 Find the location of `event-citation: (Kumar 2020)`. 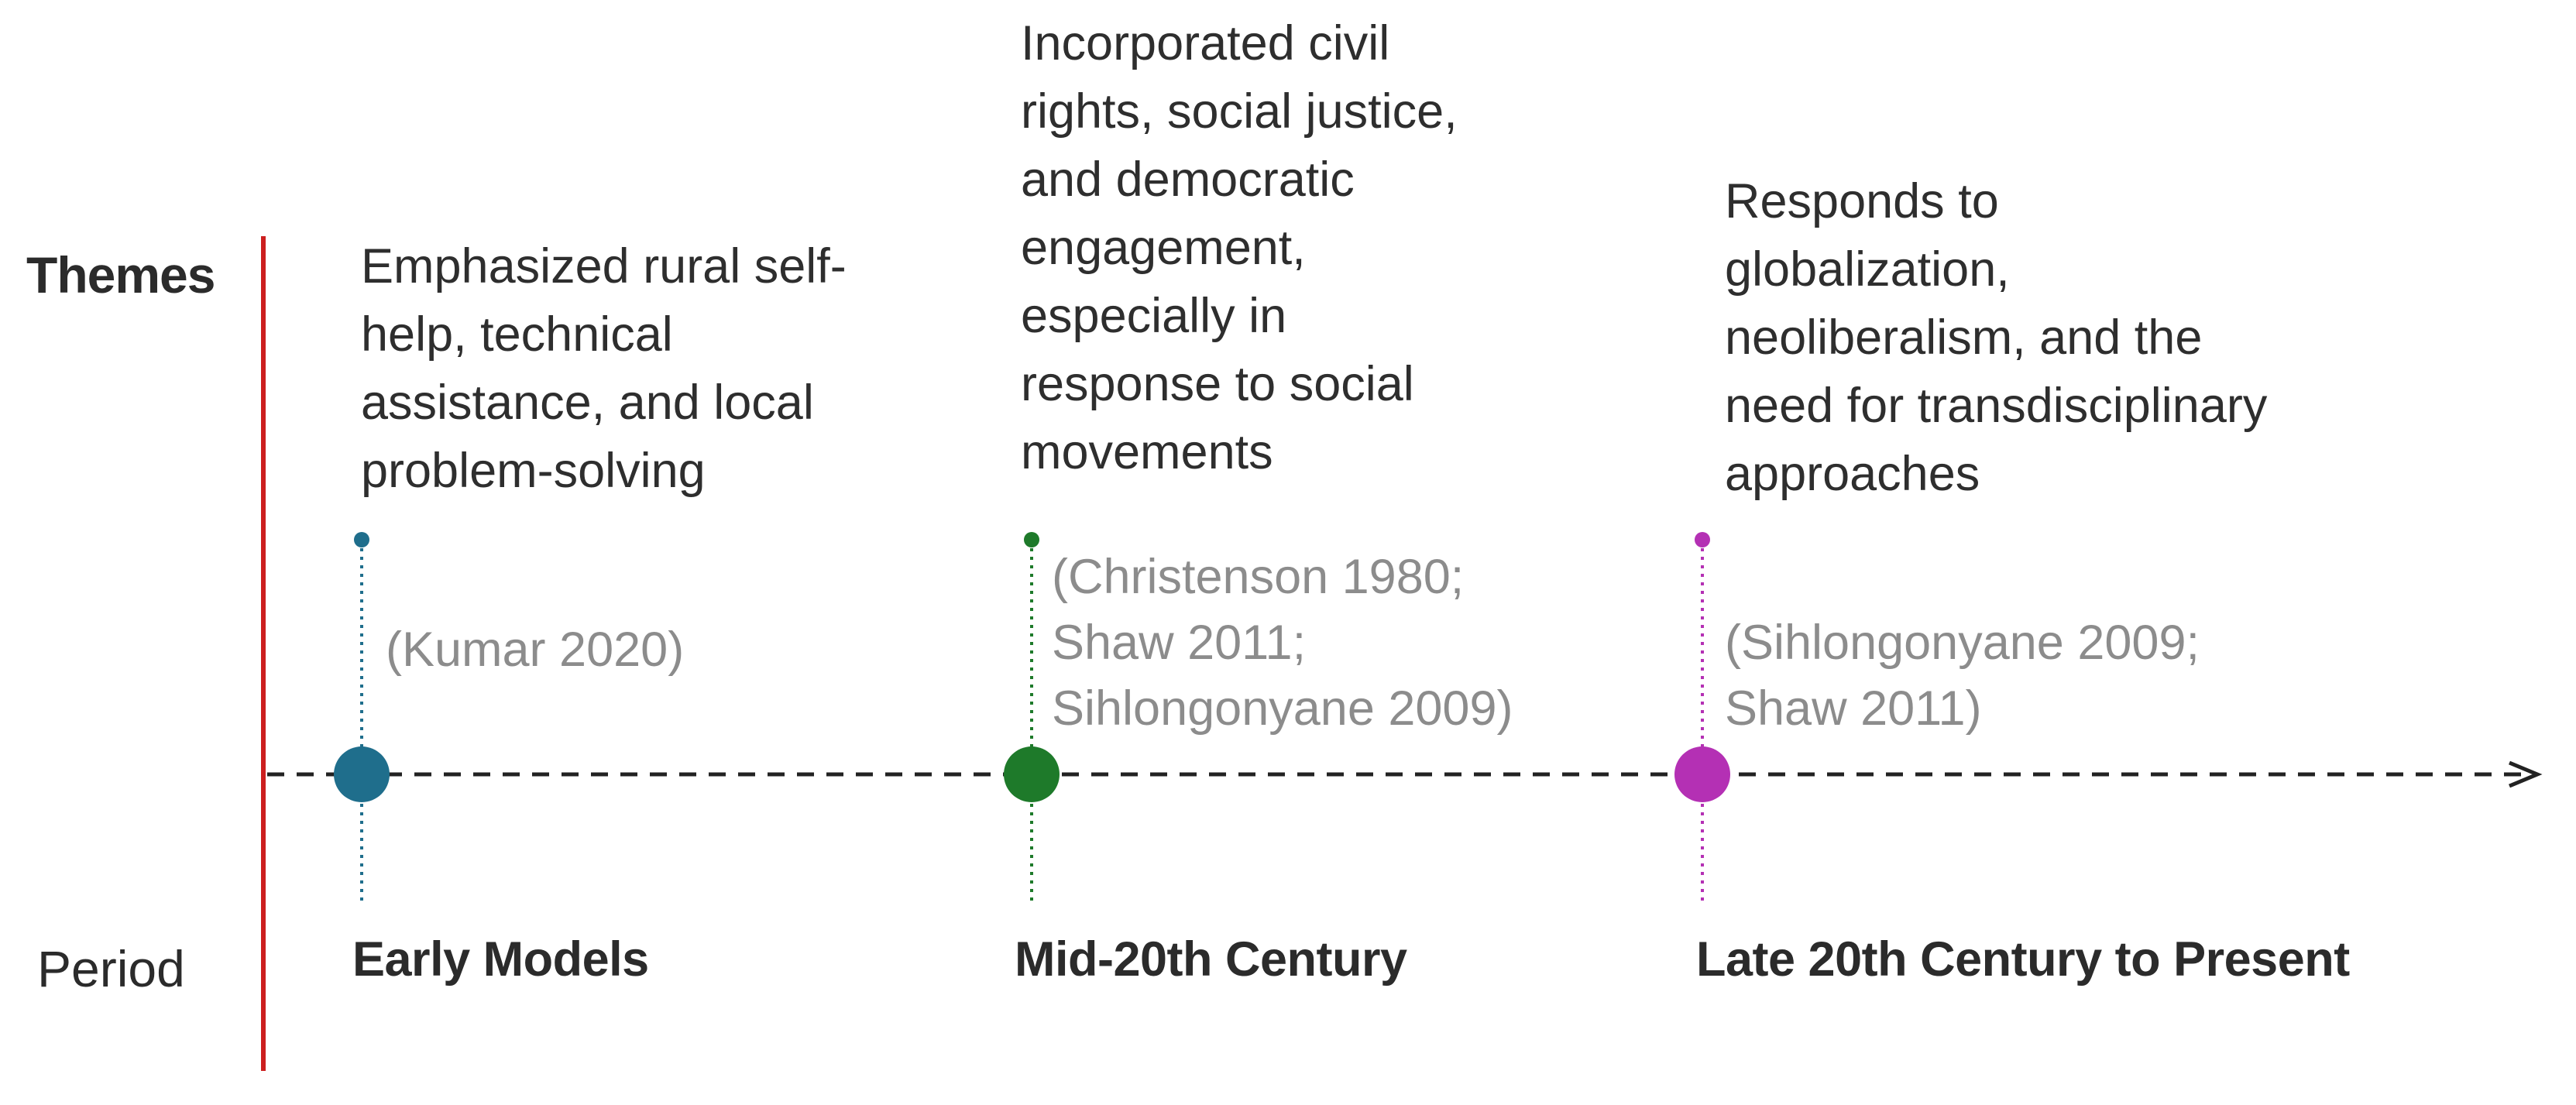

event-citation: (Kumar 2020) is located at coordinates (535, 650).